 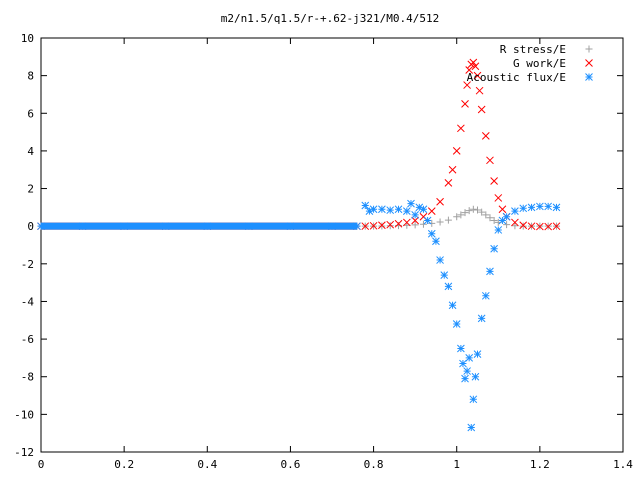 What do you see at coordinates (623, 464) in the screenshot?
I see `x-tick-label: 1.4` at bounding box center [623, 464].